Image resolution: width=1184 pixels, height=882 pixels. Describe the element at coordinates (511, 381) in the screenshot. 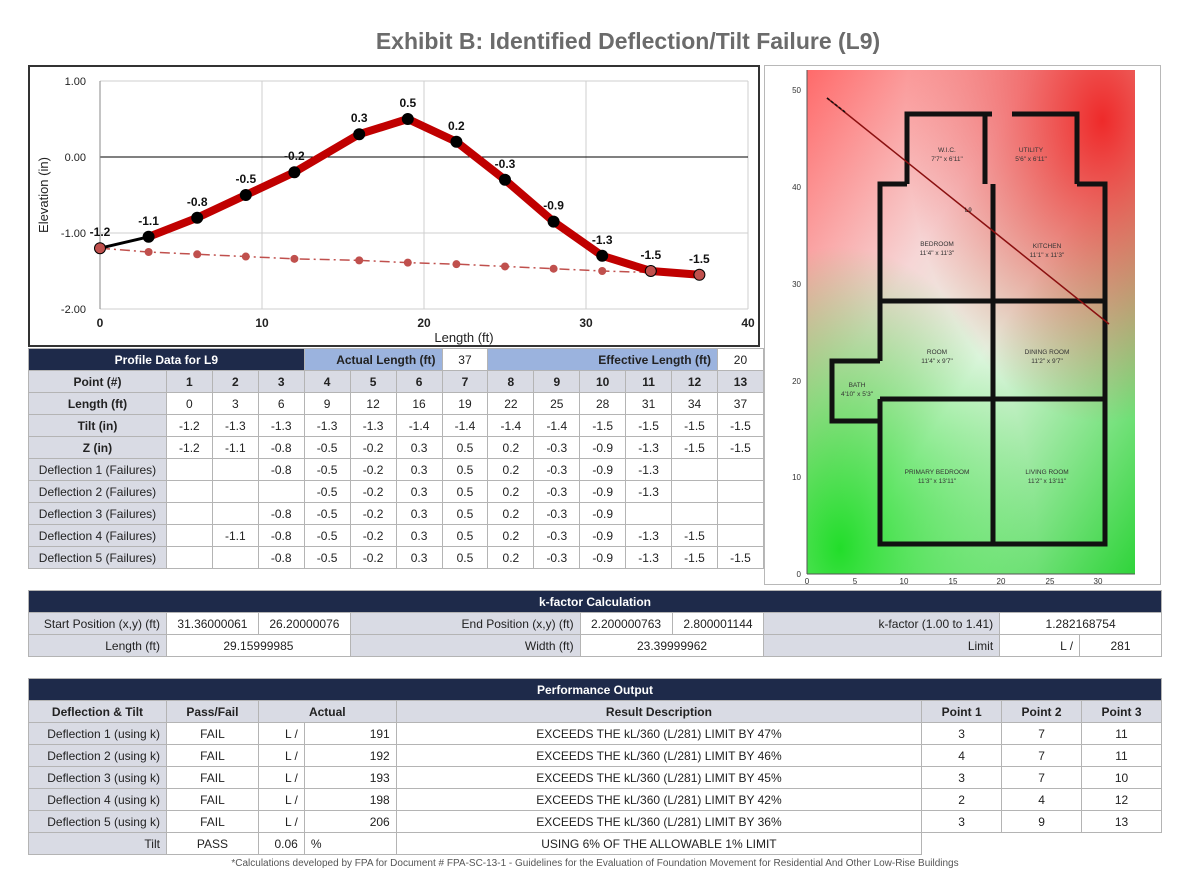

I see `profile-cell: 8` at that location.